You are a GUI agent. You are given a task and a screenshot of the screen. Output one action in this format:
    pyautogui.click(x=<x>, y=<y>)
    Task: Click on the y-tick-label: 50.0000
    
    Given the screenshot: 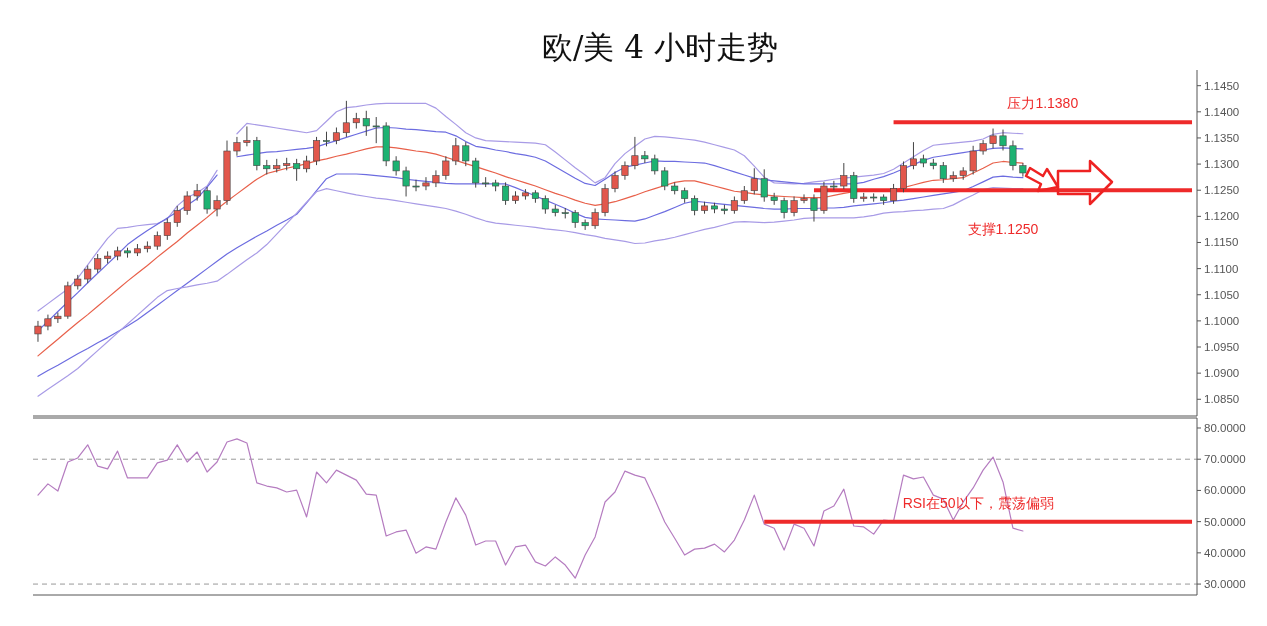 What is the action you would take?
    pyautogui.click(x=1225, y=521)
    